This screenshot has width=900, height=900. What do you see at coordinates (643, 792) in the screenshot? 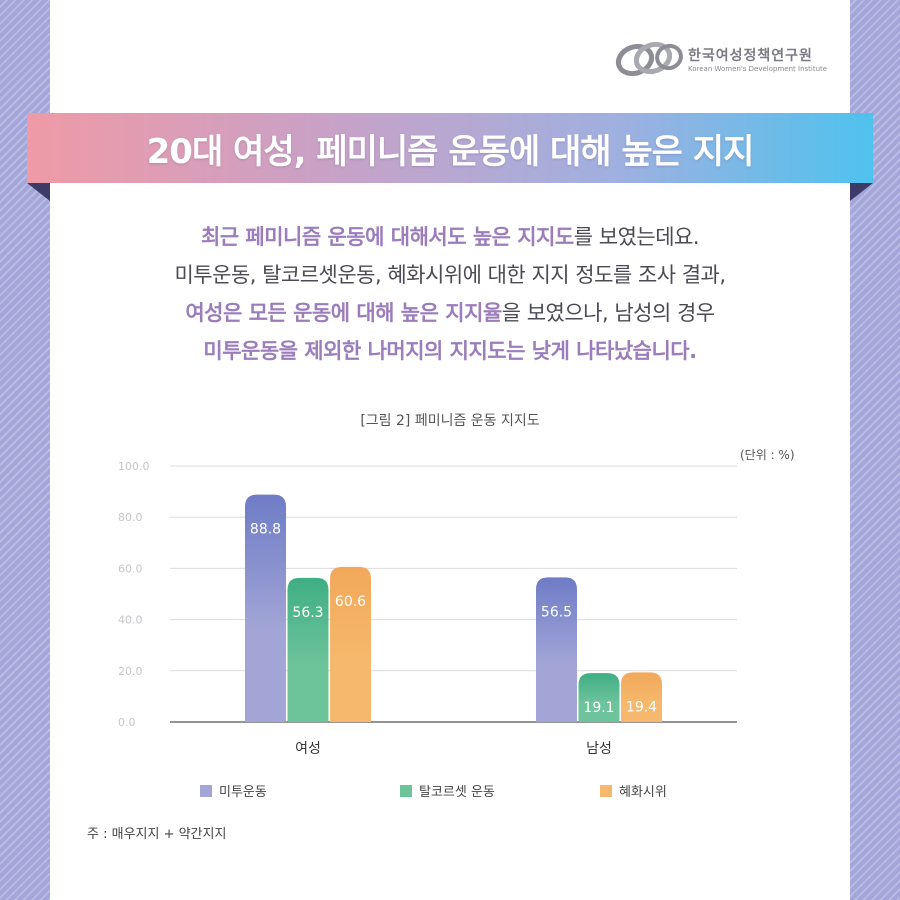
I see `legend-label-hyehwa: 혜화시위` at bounding box center [643, 792].